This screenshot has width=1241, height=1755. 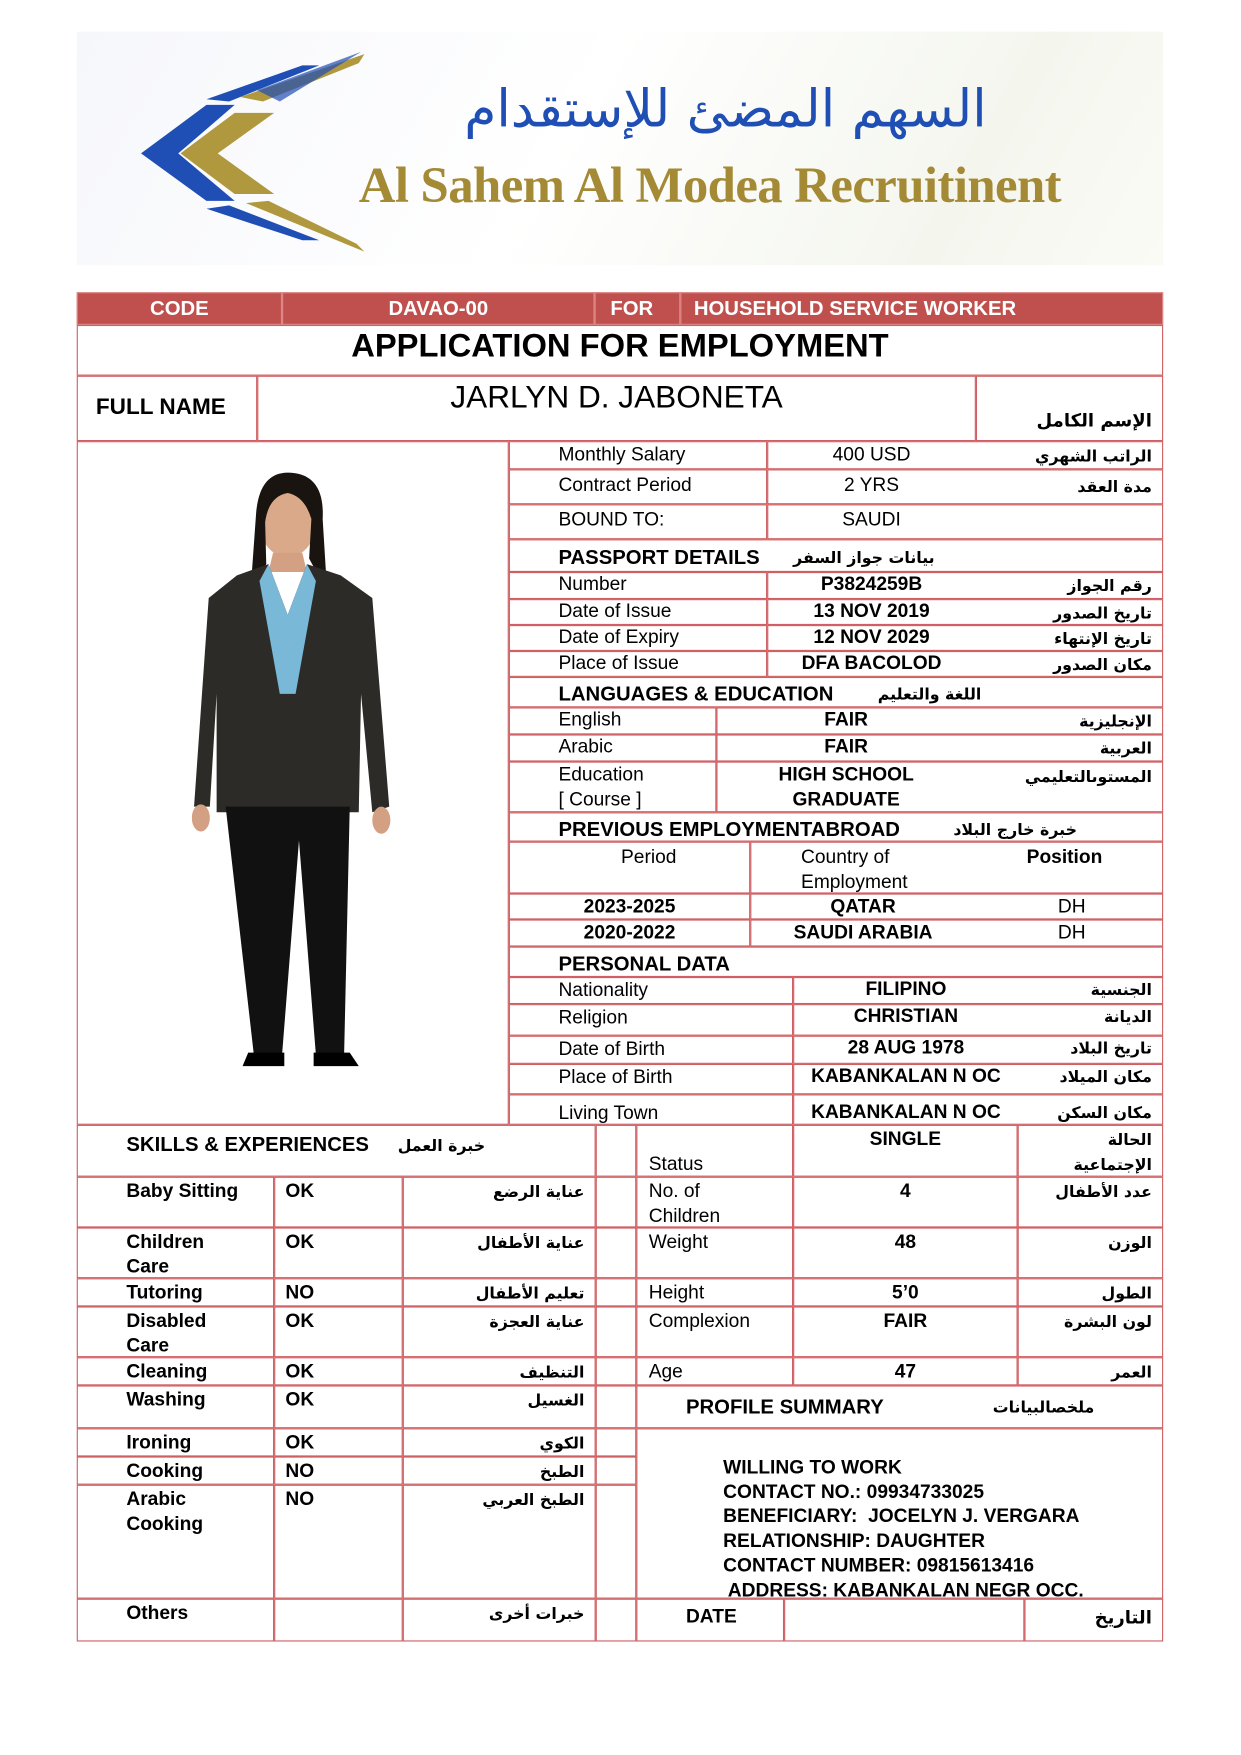 What do you see at coordinates (600, 799) in the screenshot?
I see `education-label-2: [ Course ]` at bounding box center [600, 799].